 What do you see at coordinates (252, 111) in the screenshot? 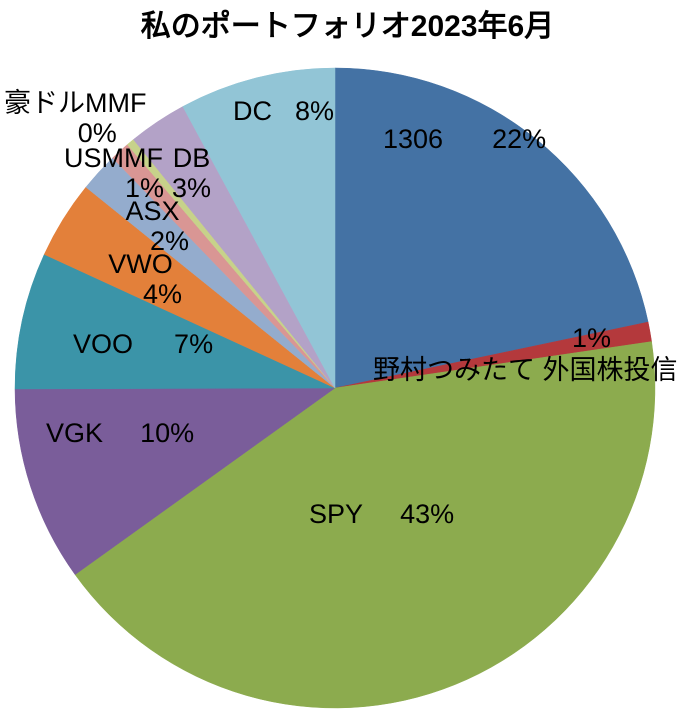
I see `slice-name-dc: DC` at bounding box center [252, 111].